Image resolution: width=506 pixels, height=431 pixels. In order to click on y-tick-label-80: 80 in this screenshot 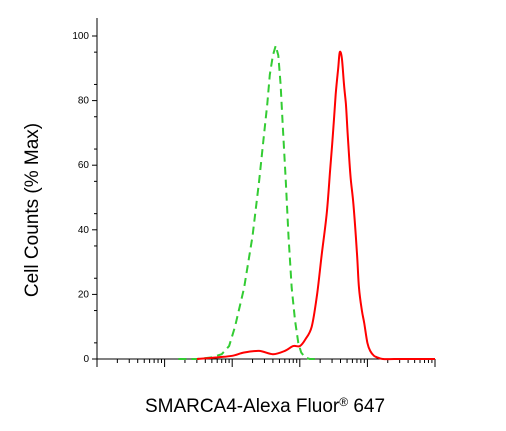, I will do `click(84, 101)`.